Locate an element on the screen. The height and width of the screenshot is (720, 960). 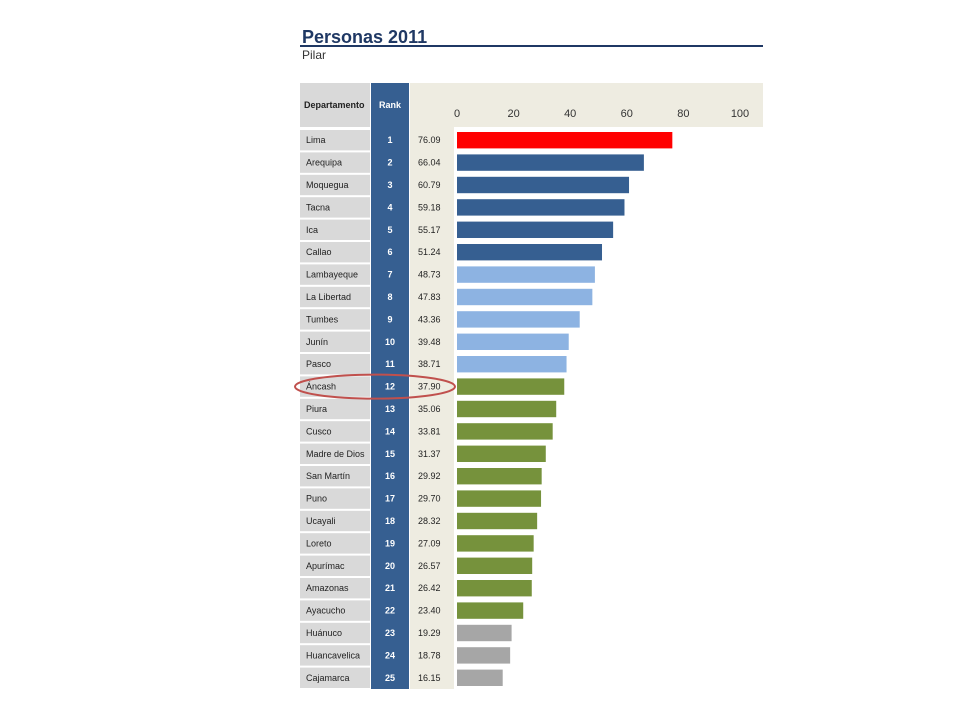
departamento-label: Madre de Dios is located at coordinates (335, 454).